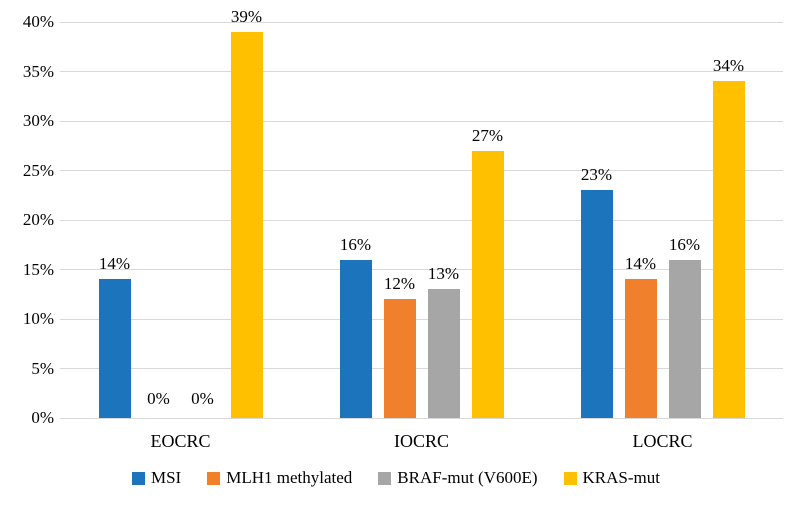 The height and width of the screenshot is (506, 792). Describe the element at coordinates (38, 318) in the screenshot. I see `y-tick-label: 10%` at that location.